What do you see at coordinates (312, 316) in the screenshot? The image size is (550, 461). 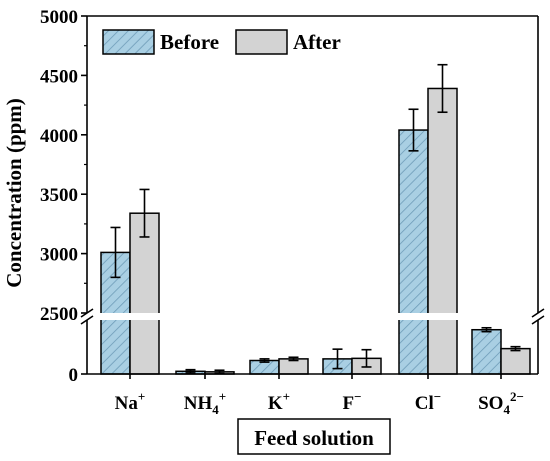 I see `axis-break-gap` at bounding box center [312, 316].